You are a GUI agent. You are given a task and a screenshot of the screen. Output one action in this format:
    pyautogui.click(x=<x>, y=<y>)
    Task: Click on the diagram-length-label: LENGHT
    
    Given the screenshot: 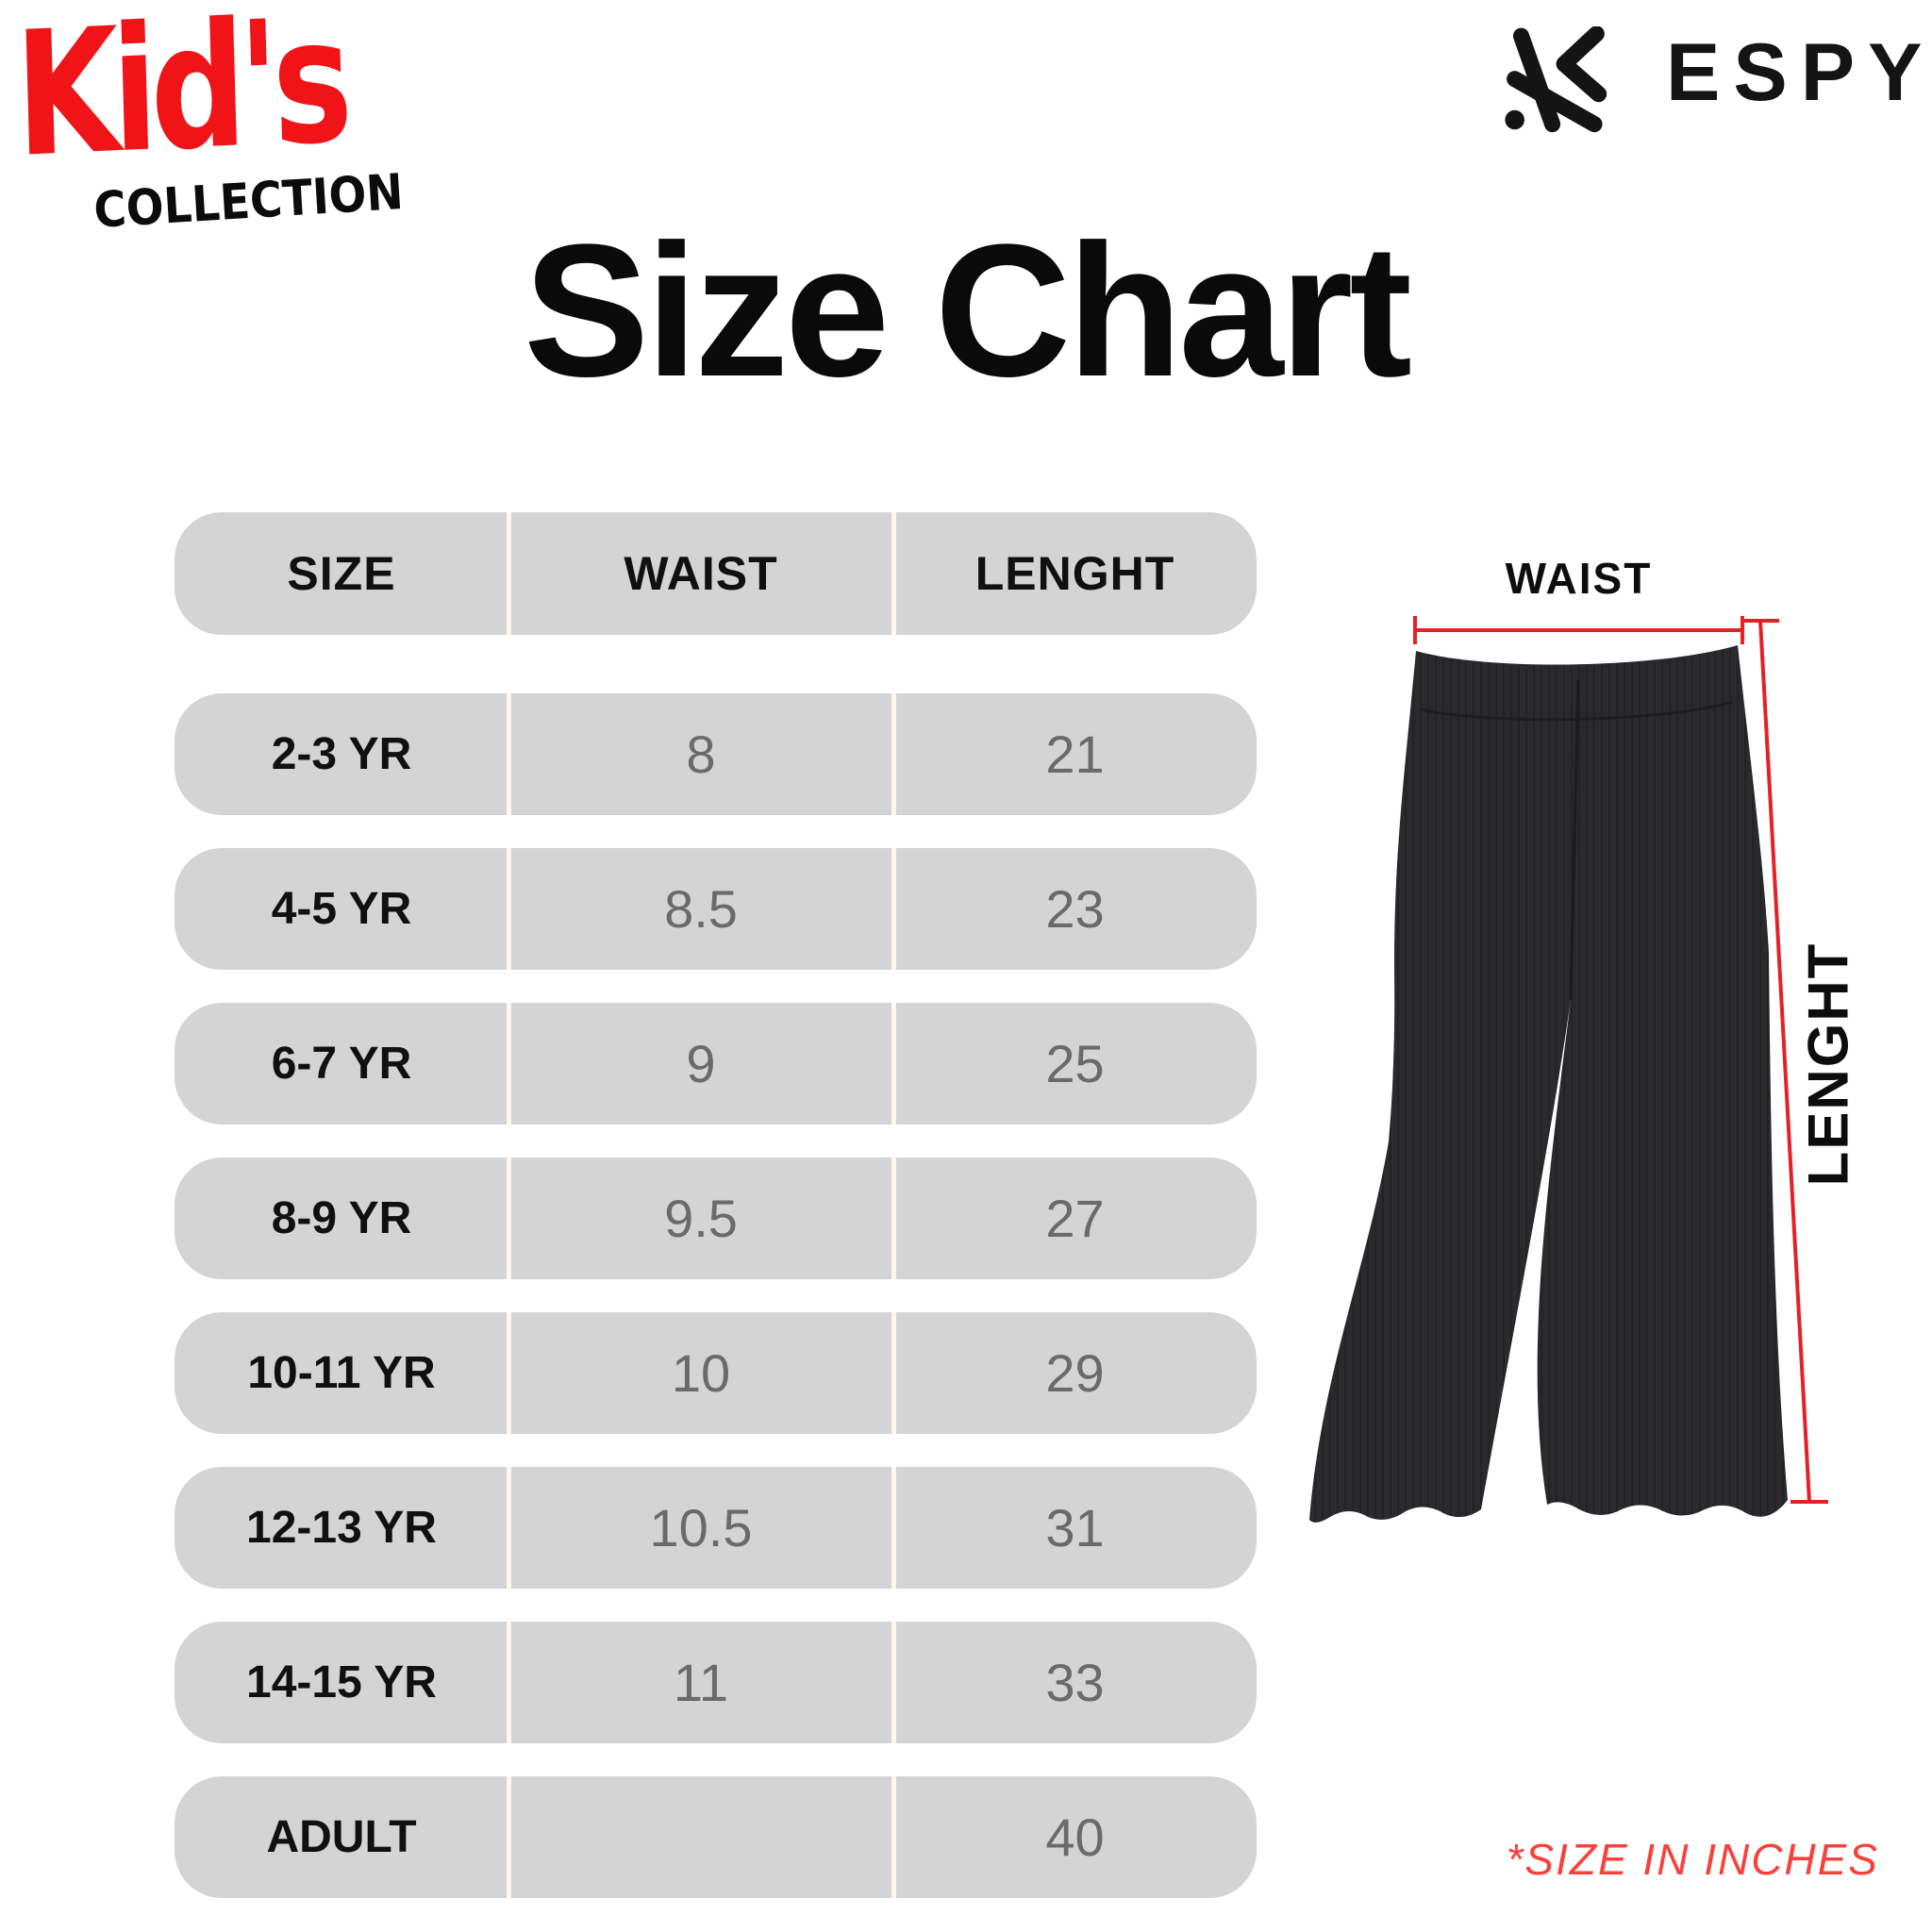 What is the action you would take?
    pyautogui.click(x=1828, y=1064)
    